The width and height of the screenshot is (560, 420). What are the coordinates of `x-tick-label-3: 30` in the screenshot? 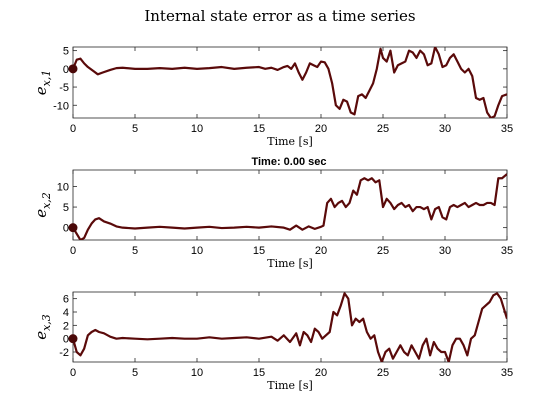 It's located at (445, 373).